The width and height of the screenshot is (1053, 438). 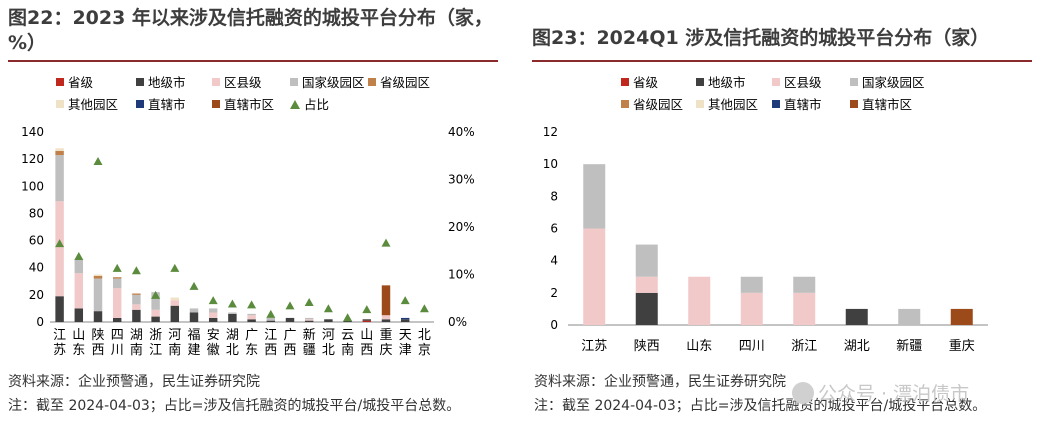 I want to click on y-tick-label: 0, so click(x=40, y=322).